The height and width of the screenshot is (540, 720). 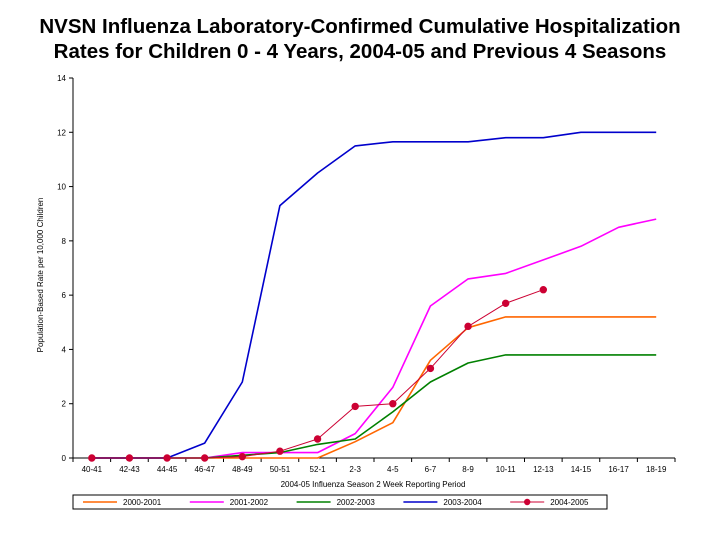 What do you see at coordinates (581, 469) in the screenshot?
I see `x-tick-label: 14-15` at bounding box center [581, 469].